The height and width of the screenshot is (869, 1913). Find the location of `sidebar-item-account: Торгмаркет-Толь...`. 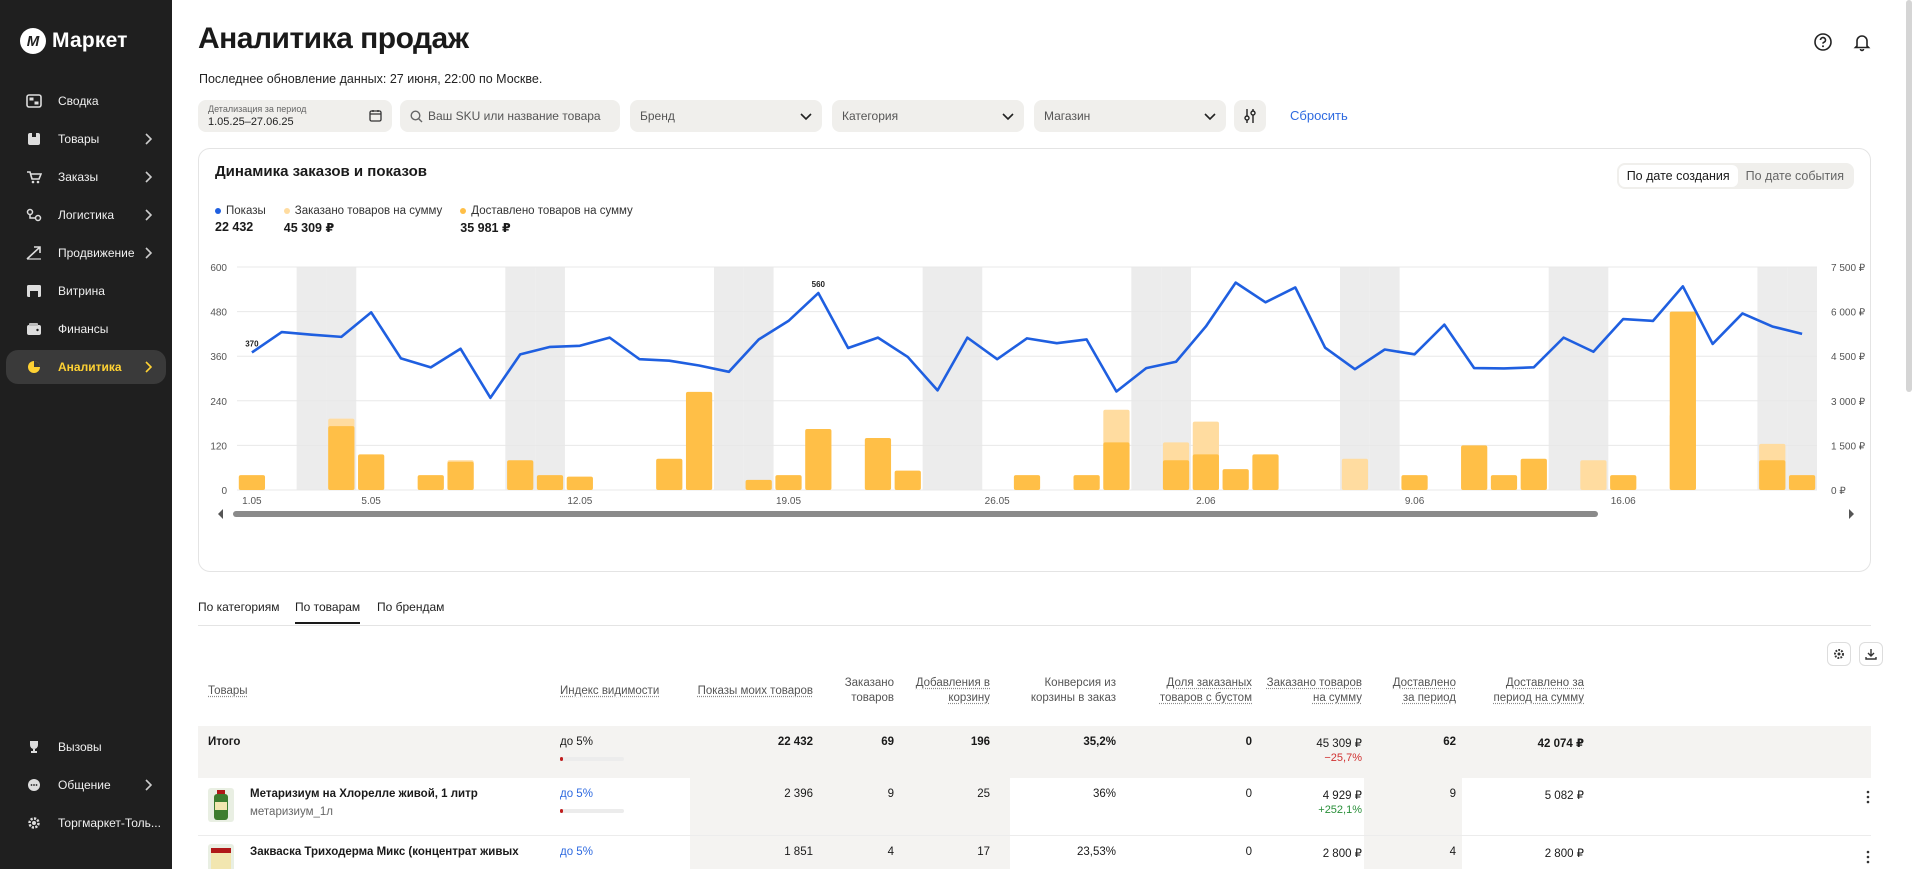

sidebar-item-account: Торгмаркет-Толь... is located at coordinates (86, 823).